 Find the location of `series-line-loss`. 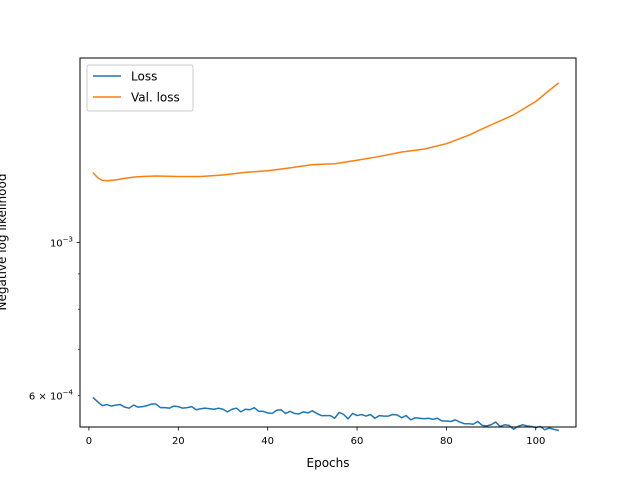

series-line-loss is located at coordinates (326, 414).